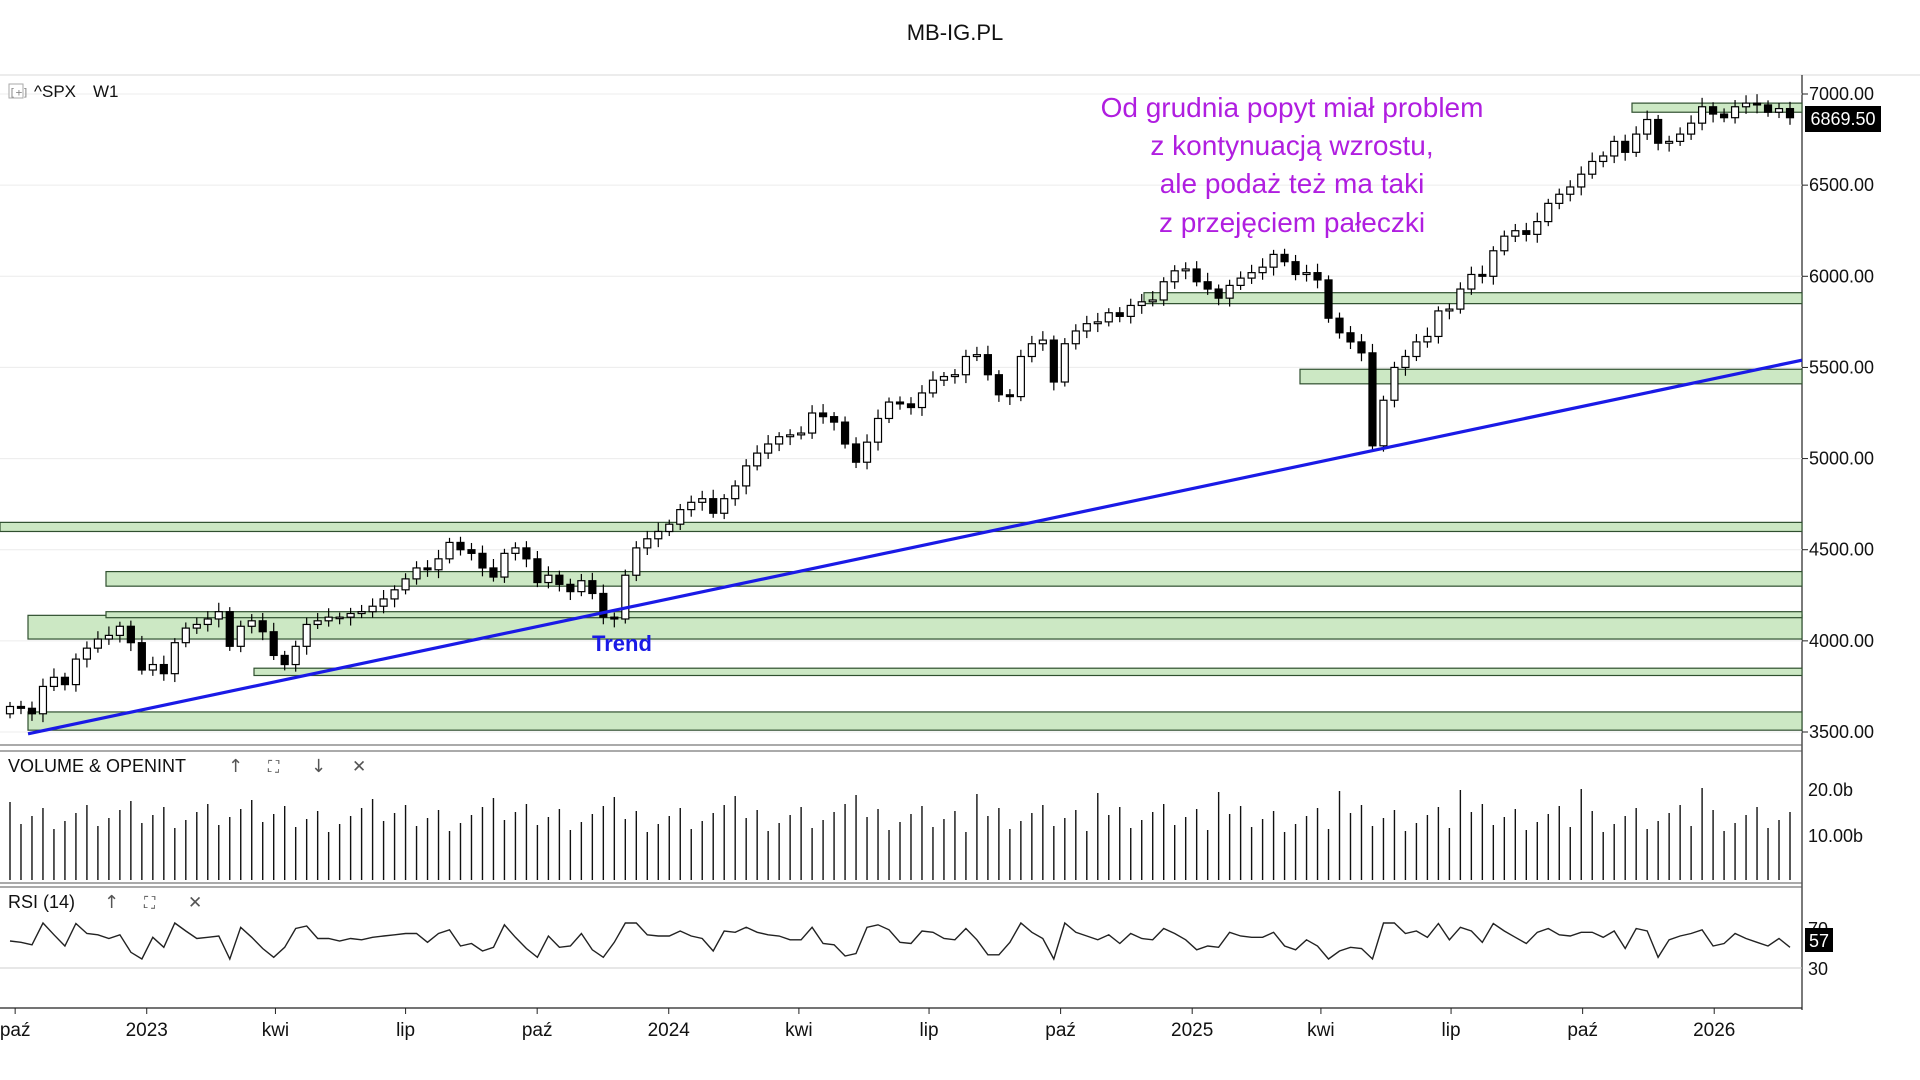 This screenshot has width=1920, height=1080. Describe the element at coordinates (195, 903) in the screenshot. I see `rsi-close-icon: ✕` at that location.